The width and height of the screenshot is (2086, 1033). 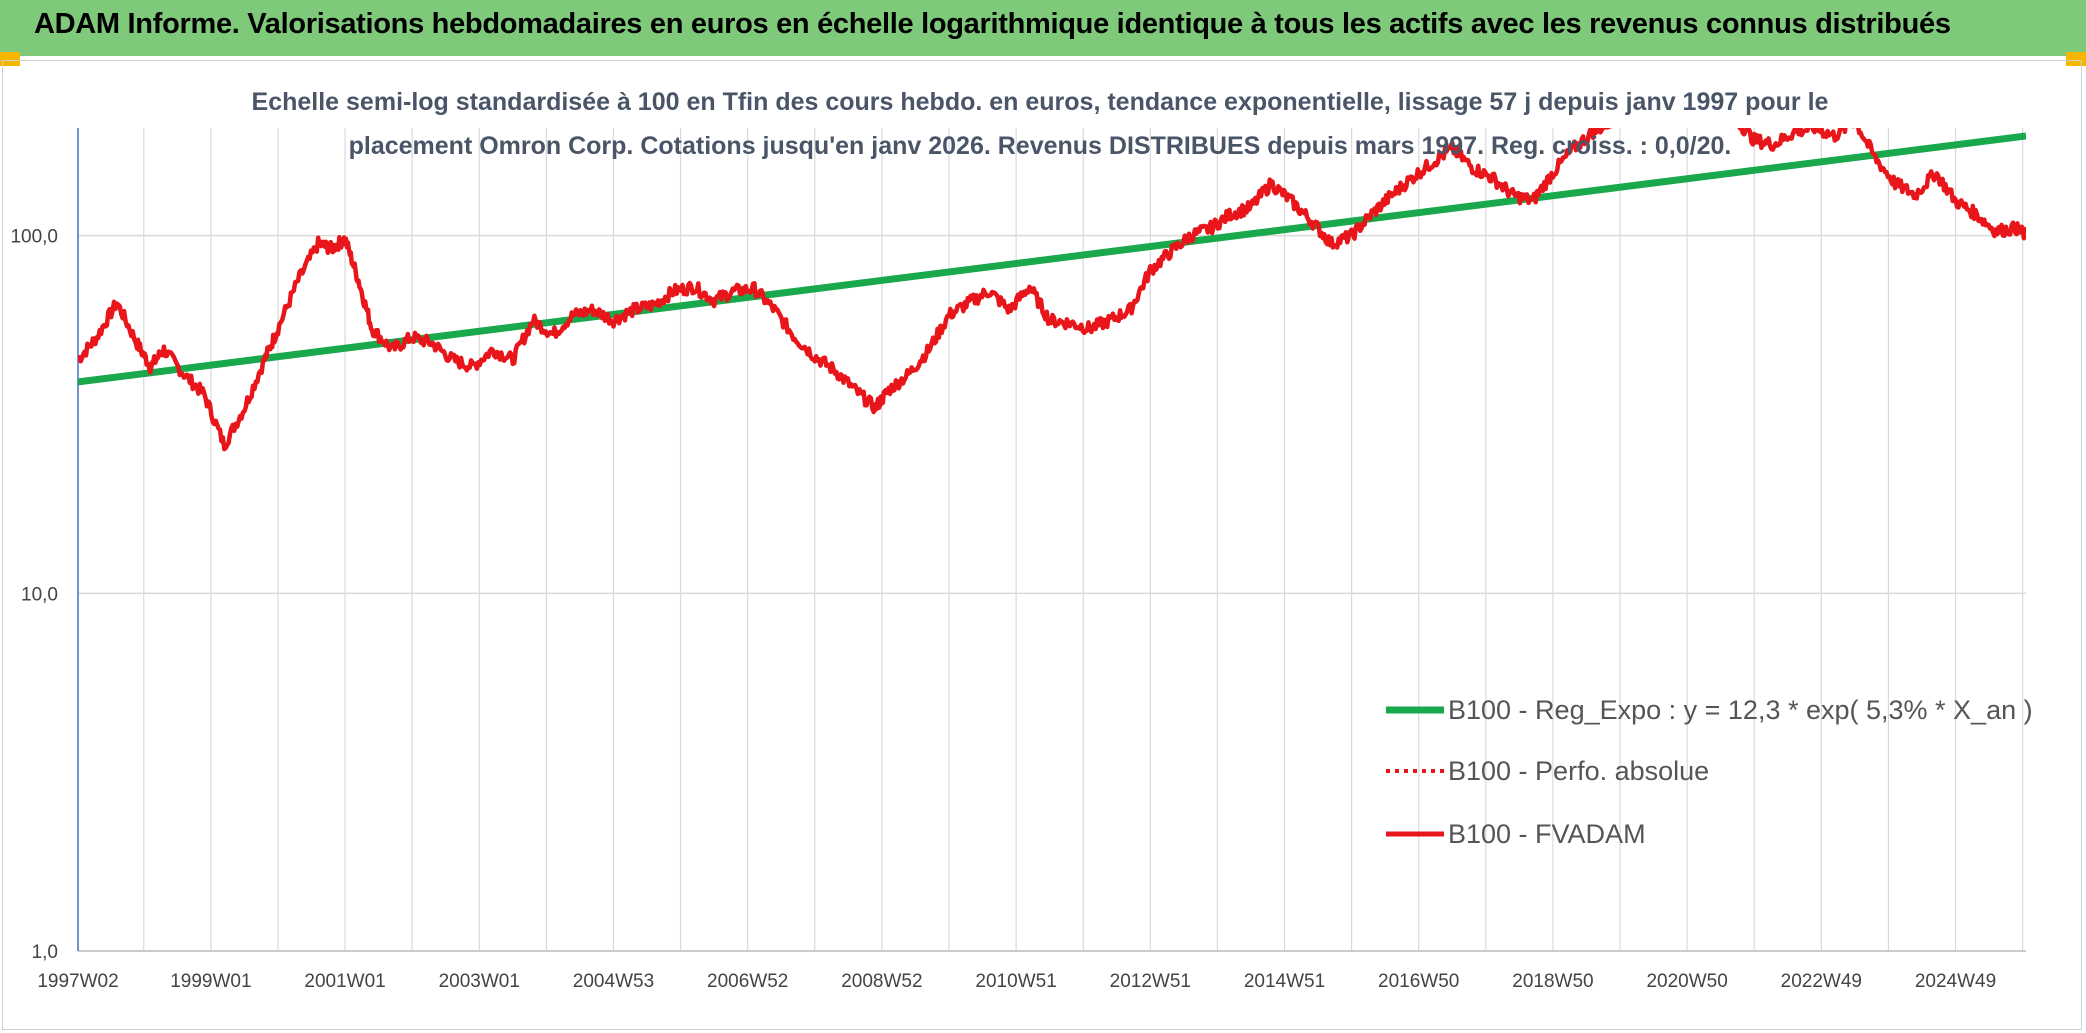 What do you see at coordinates (210, 981) in the screenshot?
I see `x-tick-label: 1999W01` at bounding box center [210, 981].